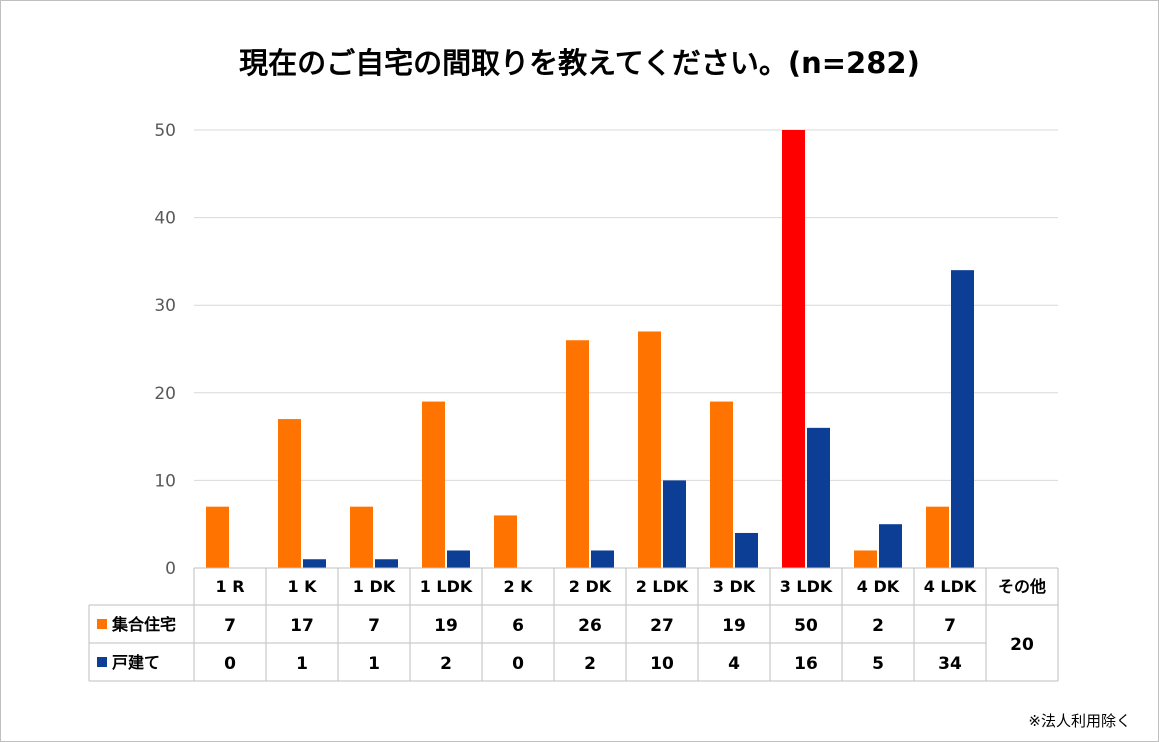 The height and width of the screenshot is (742, 1159). What do you see at coordinates (165, 306) in the screenshot?
I see `y-tick-label: 30` at bounding box center [165, 306].